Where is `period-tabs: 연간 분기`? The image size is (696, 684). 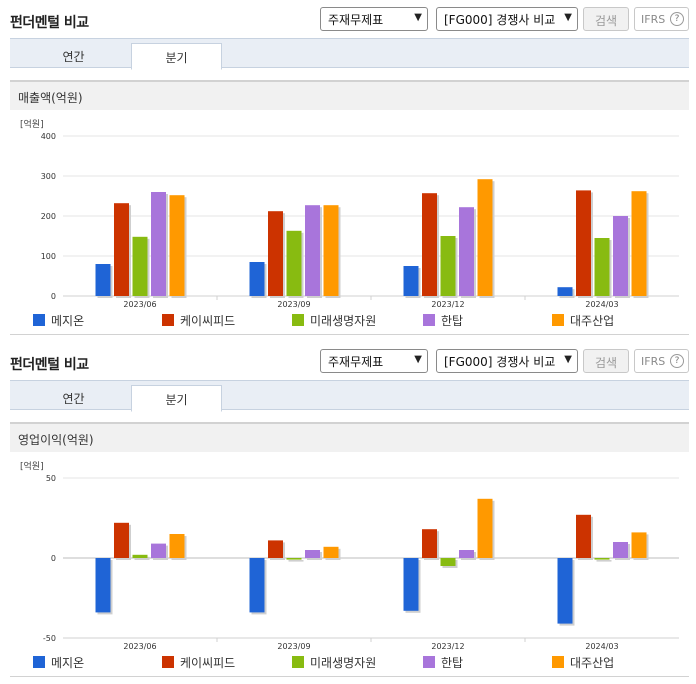 period-tabs: 연간 분기 is located at coordinates (349, 54).